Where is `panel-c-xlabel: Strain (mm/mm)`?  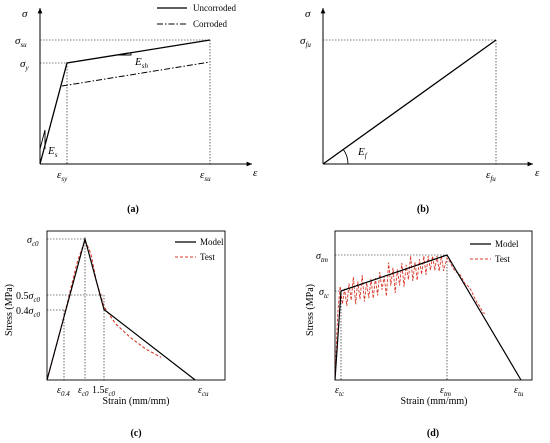 panel-c-xlabel: Strain (mm/mm) is located at coordinates (136, 401).